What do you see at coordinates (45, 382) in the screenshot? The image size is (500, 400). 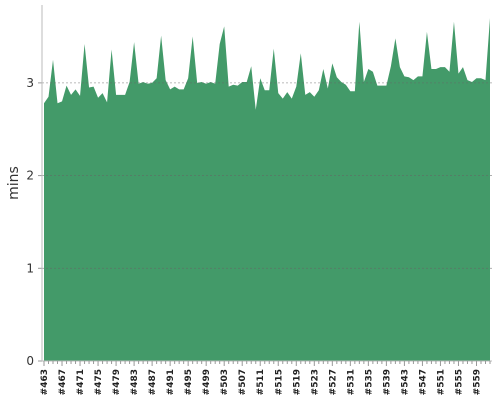 I see `x-tick-label: #463` at bounding box center [45, 382].